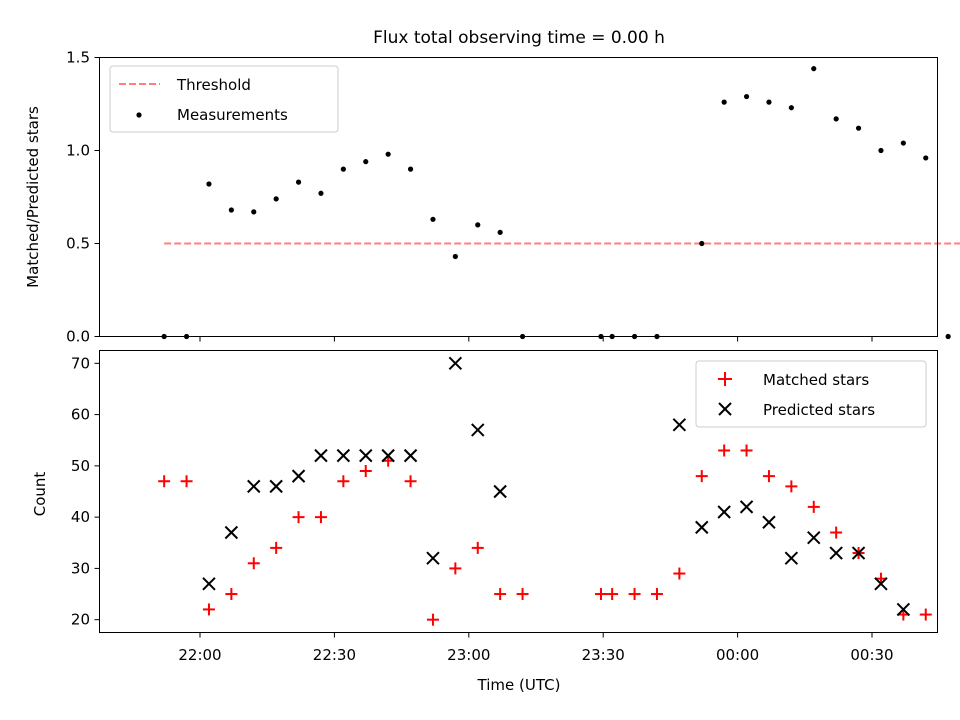 This screenshot has height=720, width=960. Describe the element at coordinates (334, 655) in the screenshot. I see `x-tick-label-1: 22:30` at that location.